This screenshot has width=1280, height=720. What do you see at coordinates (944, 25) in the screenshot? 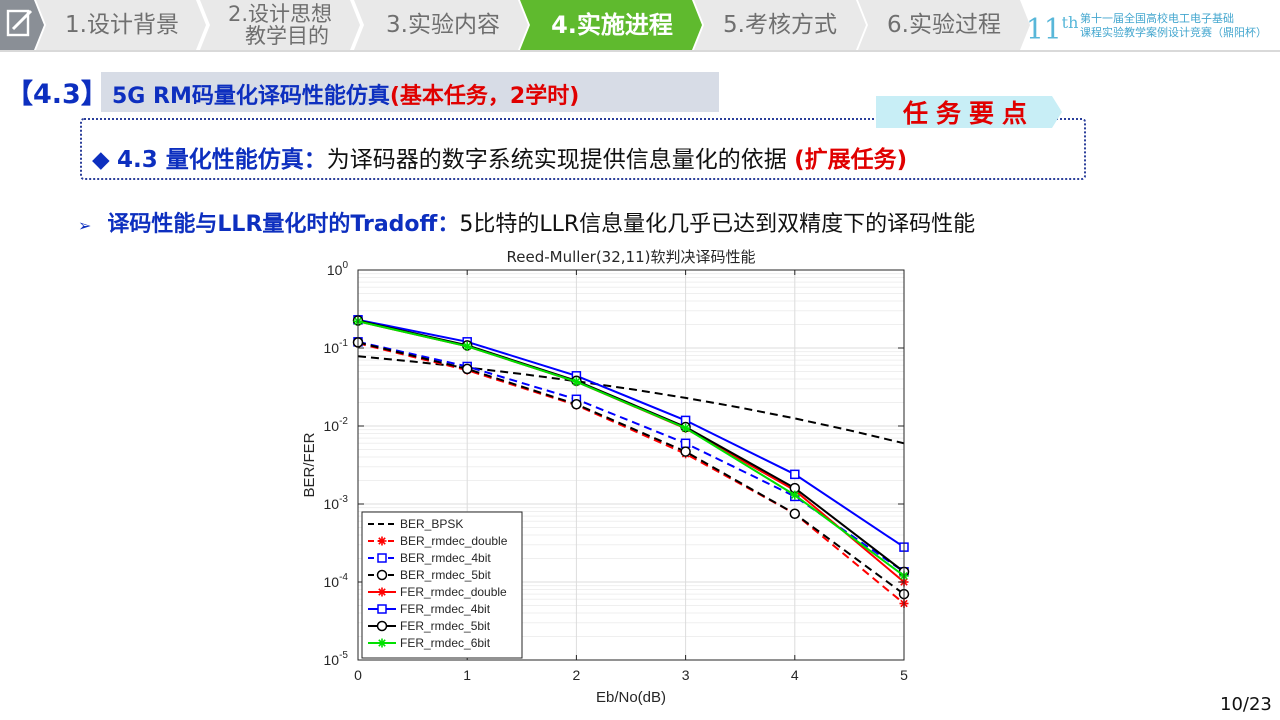
I see `tab-experiment-process: 6.实验过程` at bounding box center [944, 25].